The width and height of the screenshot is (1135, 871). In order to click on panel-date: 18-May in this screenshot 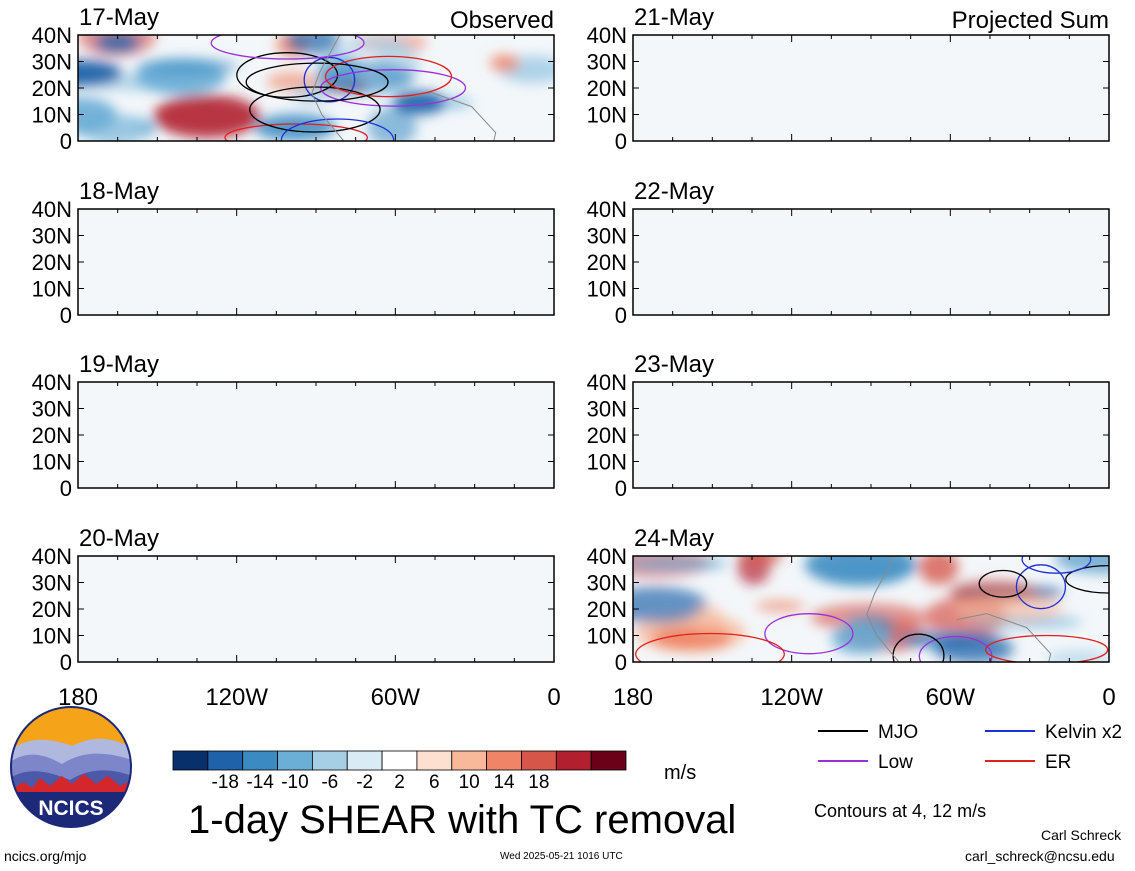, I will do `click(119, 191)`.